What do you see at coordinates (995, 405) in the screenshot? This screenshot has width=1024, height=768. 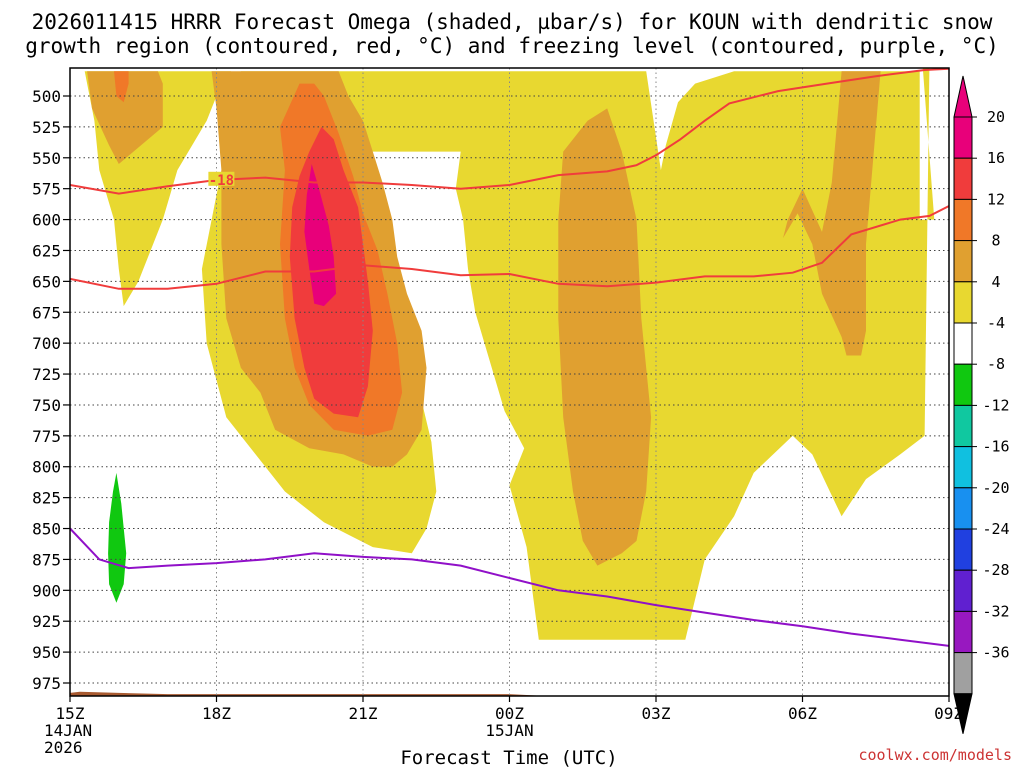 I see `colorbar-label--12: -12` at bounding box center [995, 405].